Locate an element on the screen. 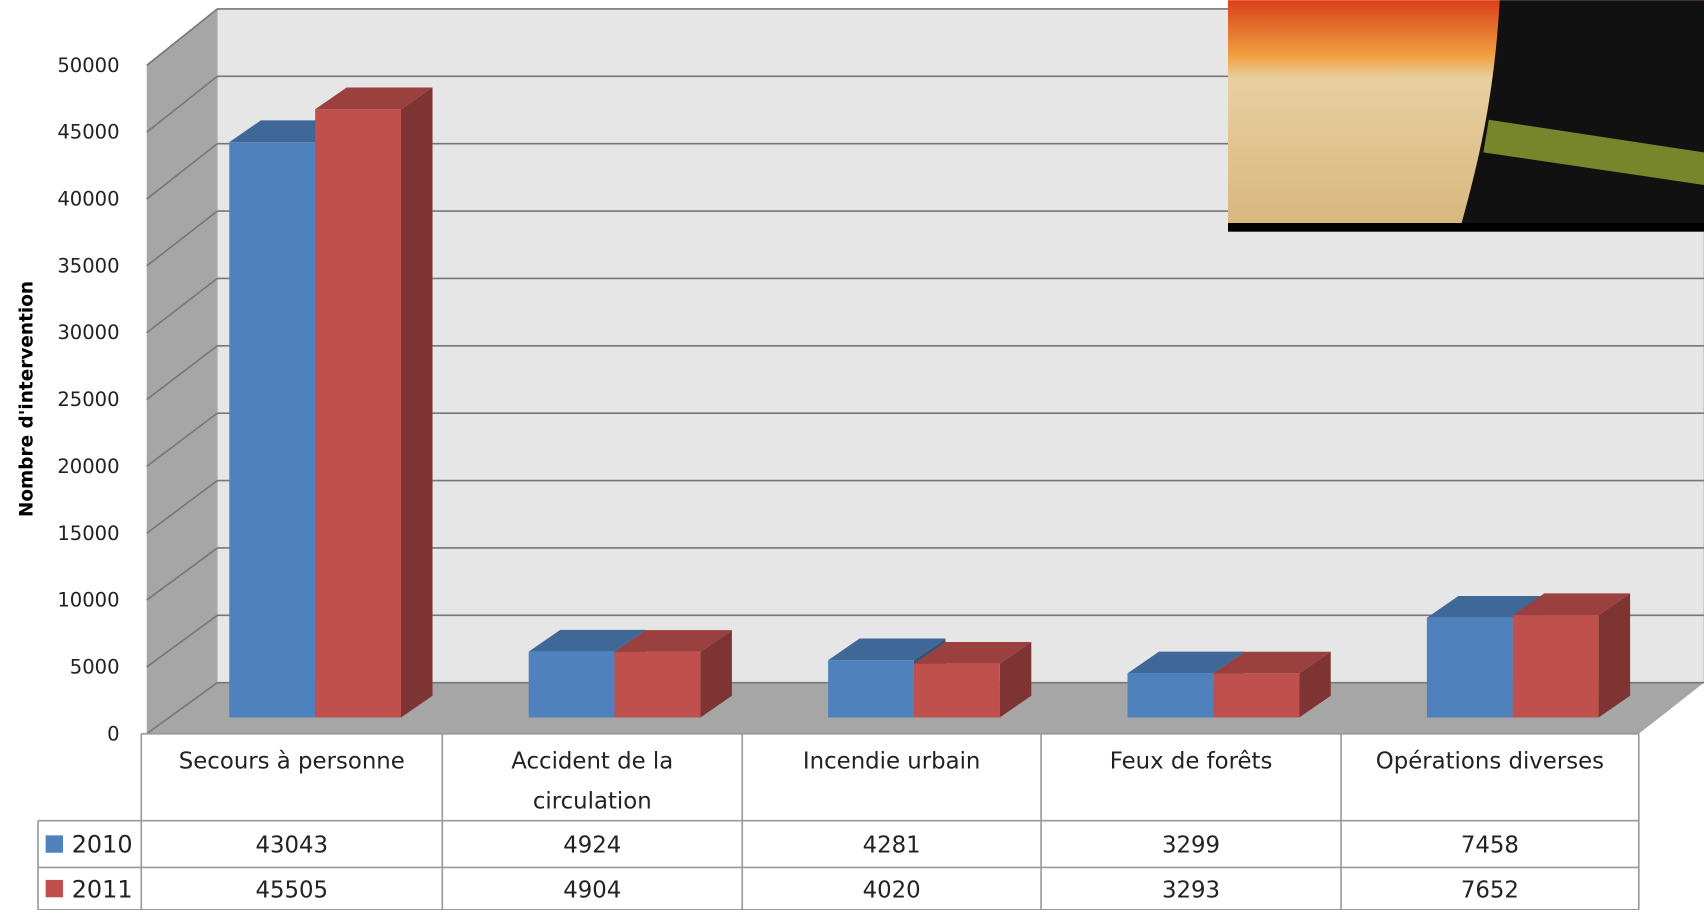 The image size is (1704, 914). x-category-label-box: Accident de la circulation is located at coordinates (592, 781).